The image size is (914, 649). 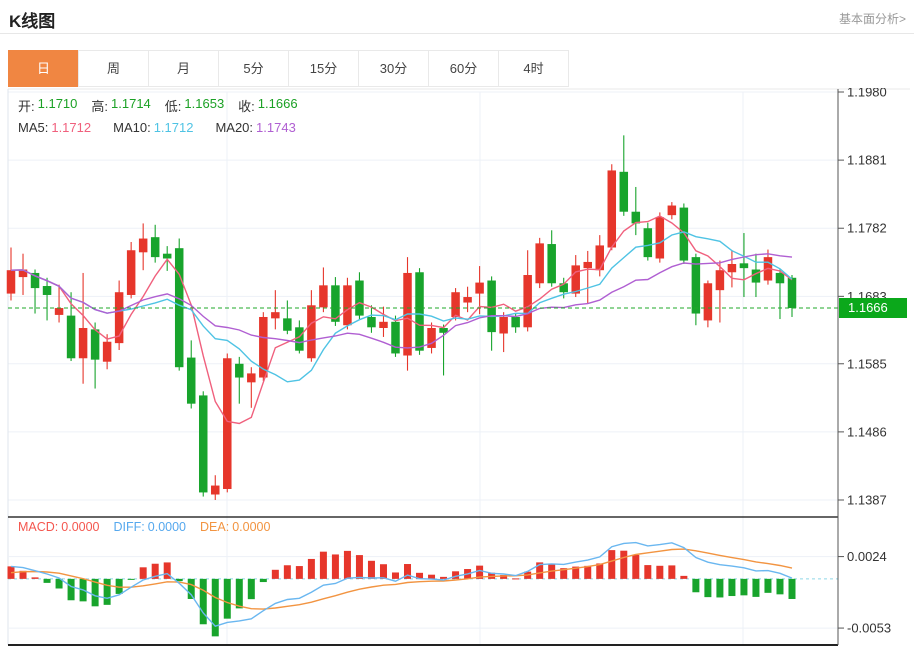 I want to click on tab-day: 日, so click(x=43, y=68).